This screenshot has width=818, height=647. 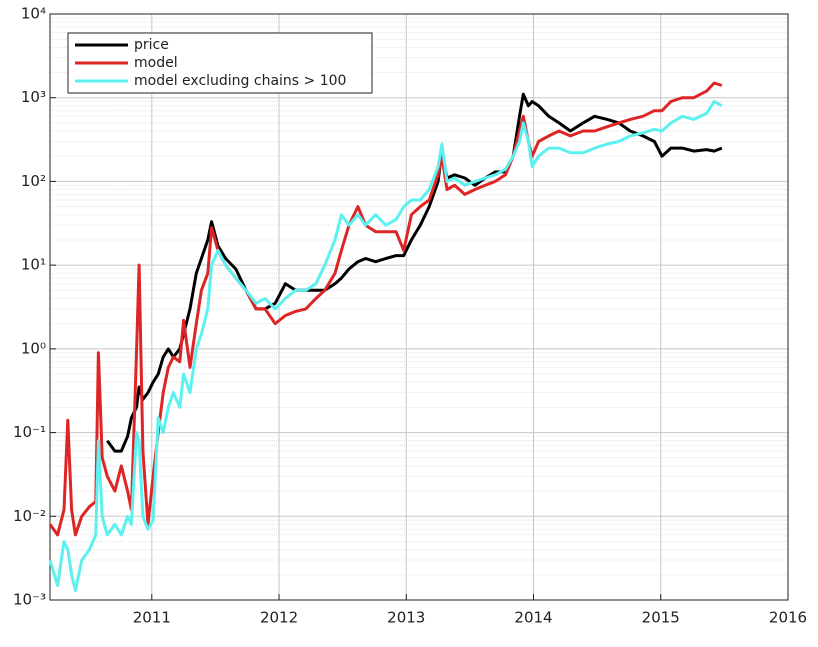 I want to click on x-tick-label: 2014, so click(x=533, y=618).